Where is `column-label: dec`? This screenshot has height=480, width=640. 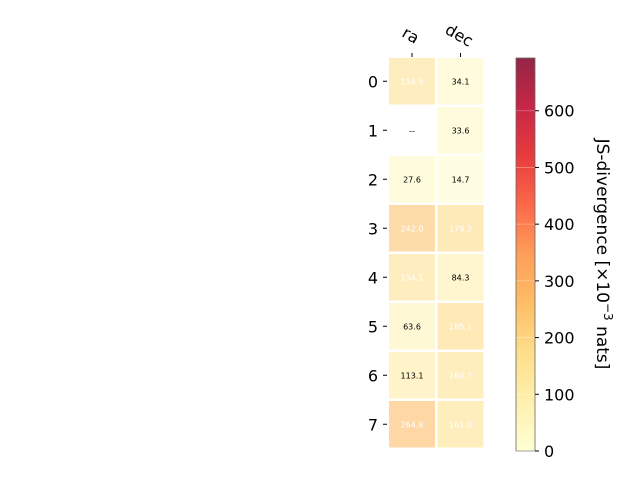
column-label: dec is located at coordinates (459, 35).